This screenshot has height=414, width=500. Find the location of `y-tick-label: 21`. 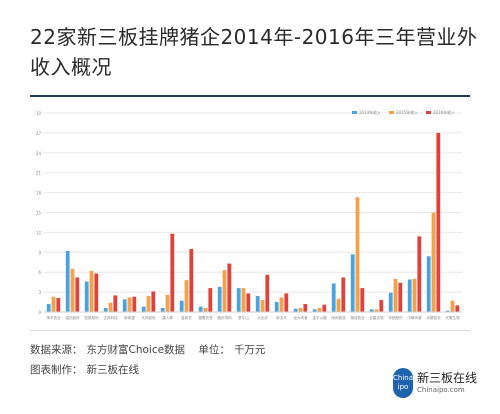

y-tick-label: 21 is located at coordinates (39, 173).